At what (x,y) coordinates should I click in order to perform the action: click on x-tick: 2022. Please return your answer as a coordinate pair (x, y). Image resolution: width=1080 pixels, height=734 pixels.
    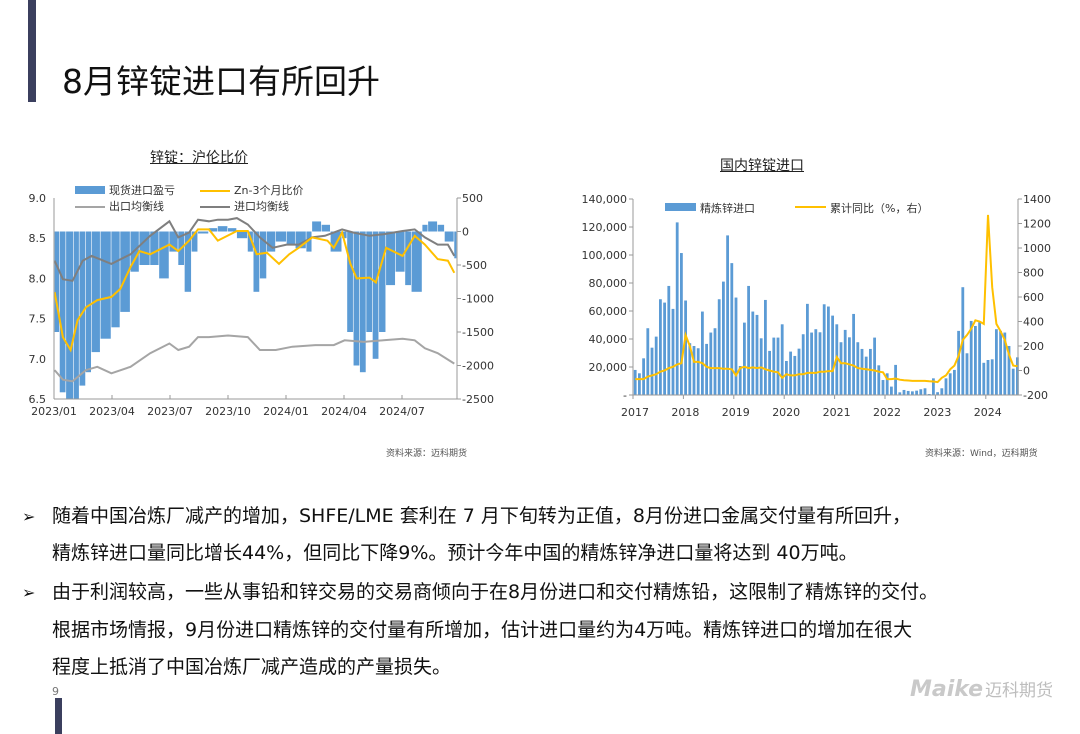
    Looking at the image, I should click on (887, 412).